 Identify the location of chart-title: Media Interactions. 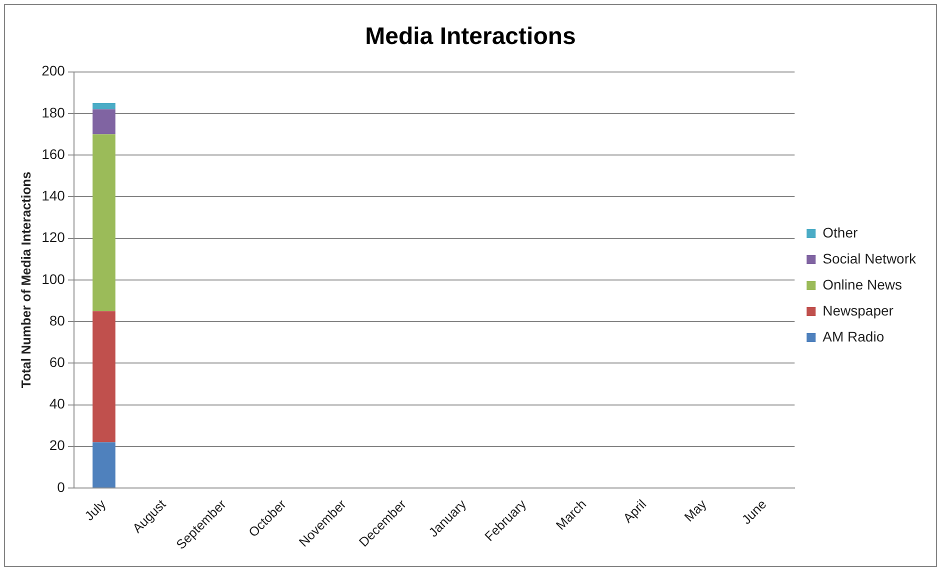
(470, 36).